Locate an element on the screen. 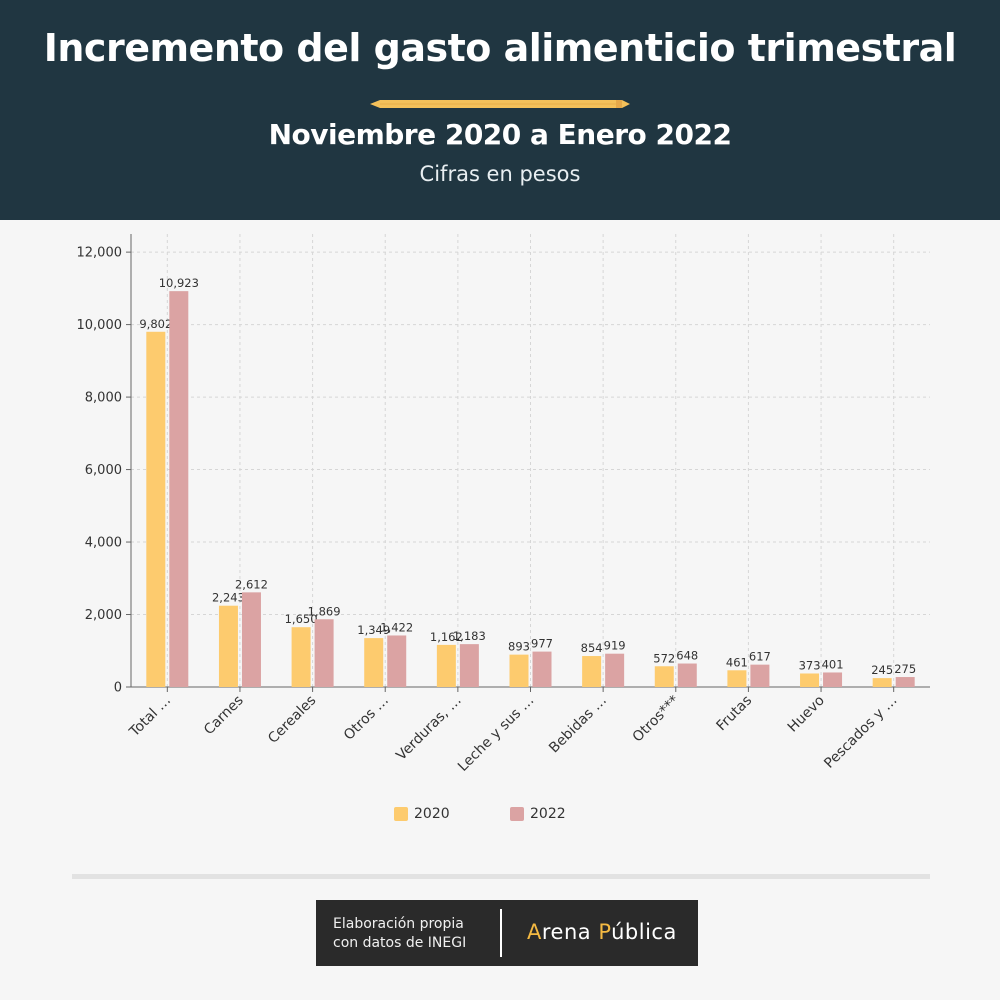 The height and width of the screenshot is (1000, 1000). y-tick-label: 0 is located at coordinates (118, 688).